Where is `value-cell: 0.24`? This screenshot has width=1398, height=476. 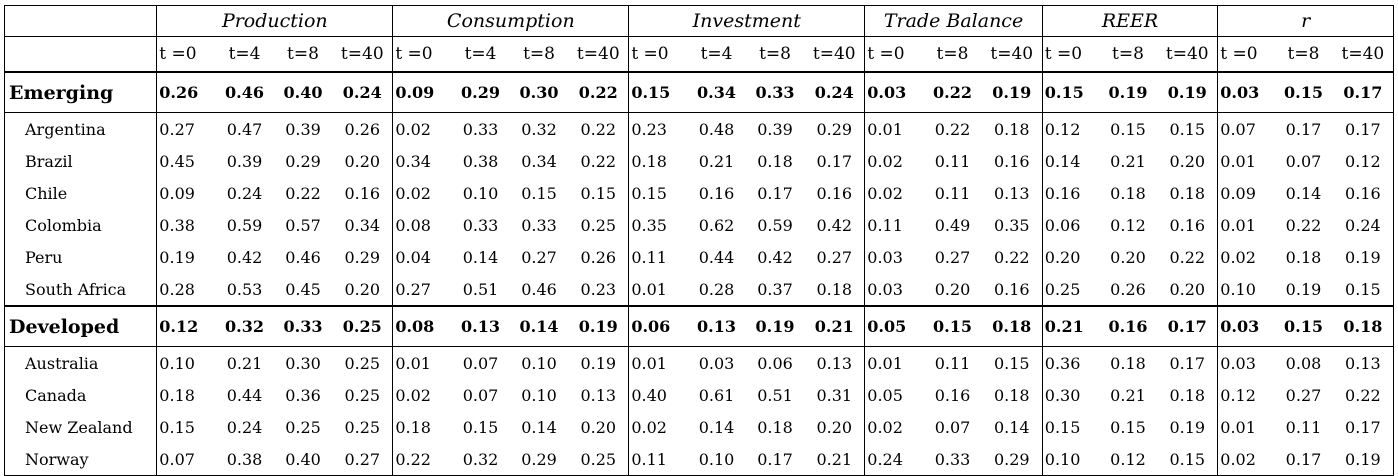
value-cell: 0.24 is located at coordinates (244, 193).